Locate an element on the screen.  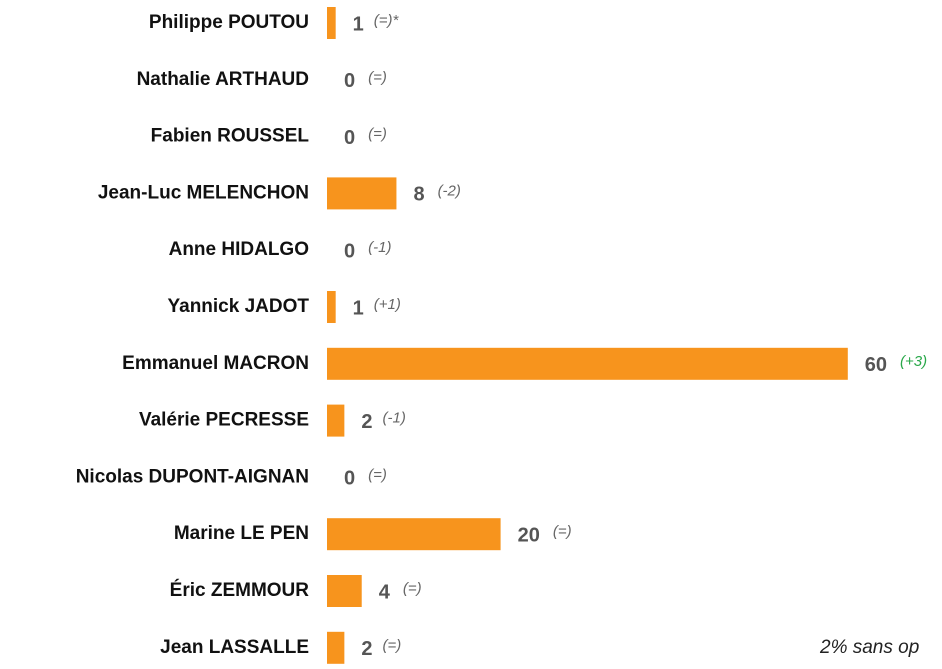
value-label: 20 is located at coordinates (529, 535).